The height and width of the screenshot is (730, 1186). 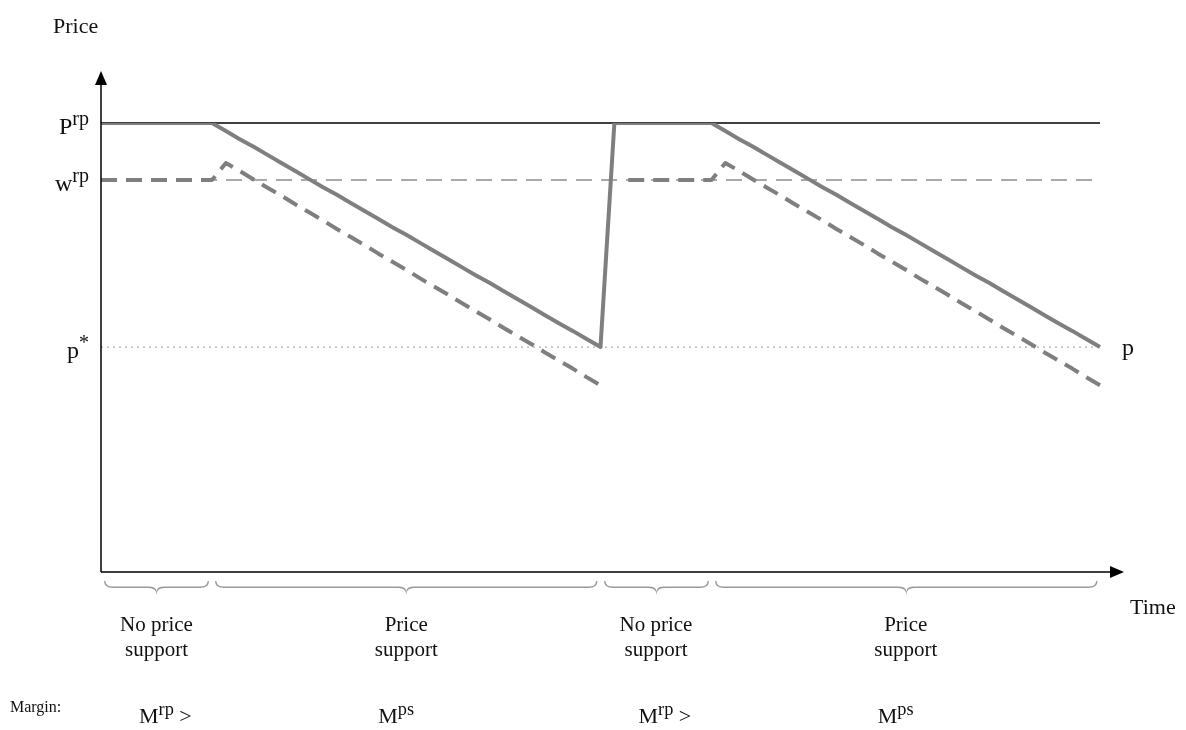 What do you see at coordinates (78, 347) in the screenshot?
I see `ref-line-label: p$^{*}$` at bounding box center [78, 347].